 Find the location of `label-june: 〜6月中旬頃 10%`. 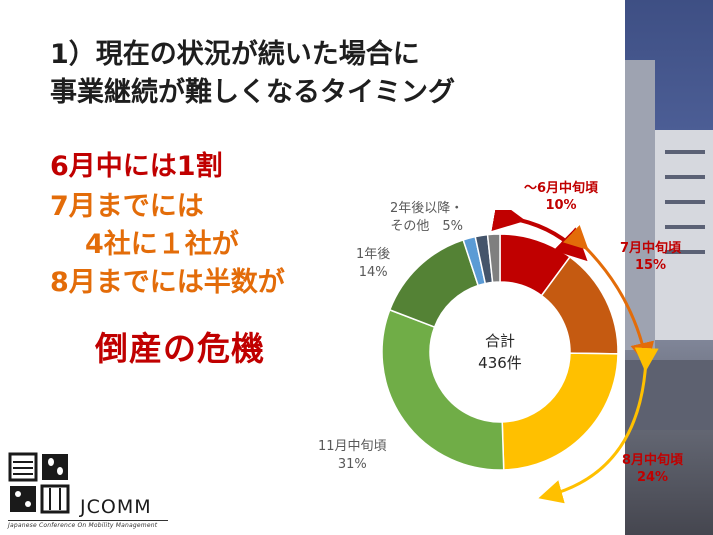

label-june: 〜6月中旬頃 10% is located at coordinates (561, 197).